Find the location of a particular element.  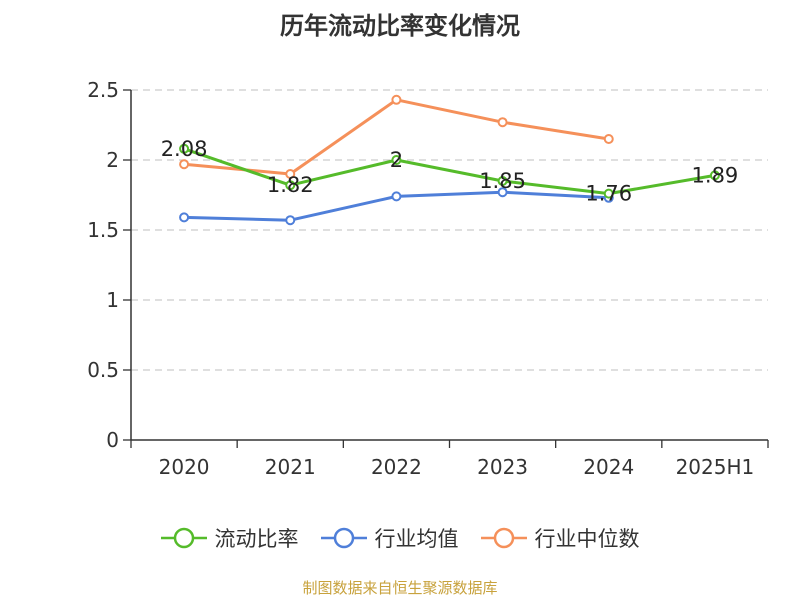

series-1-point-2021 is located at coordinates (290, 220).